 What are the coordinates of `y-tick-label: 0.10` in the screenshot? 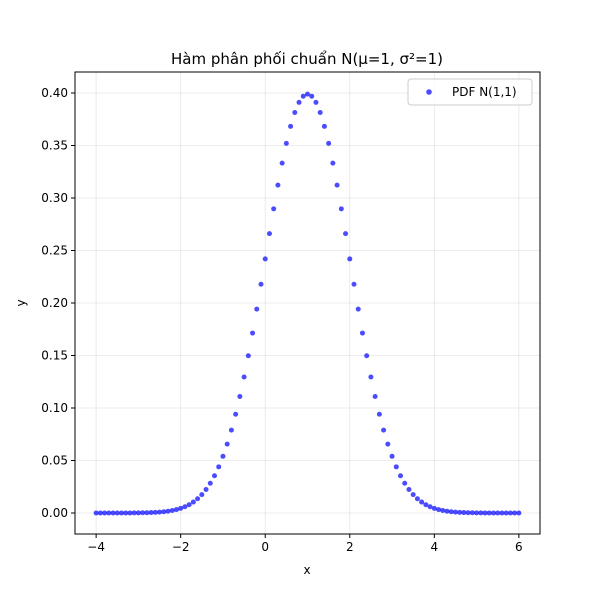 It's located at (54, 408).